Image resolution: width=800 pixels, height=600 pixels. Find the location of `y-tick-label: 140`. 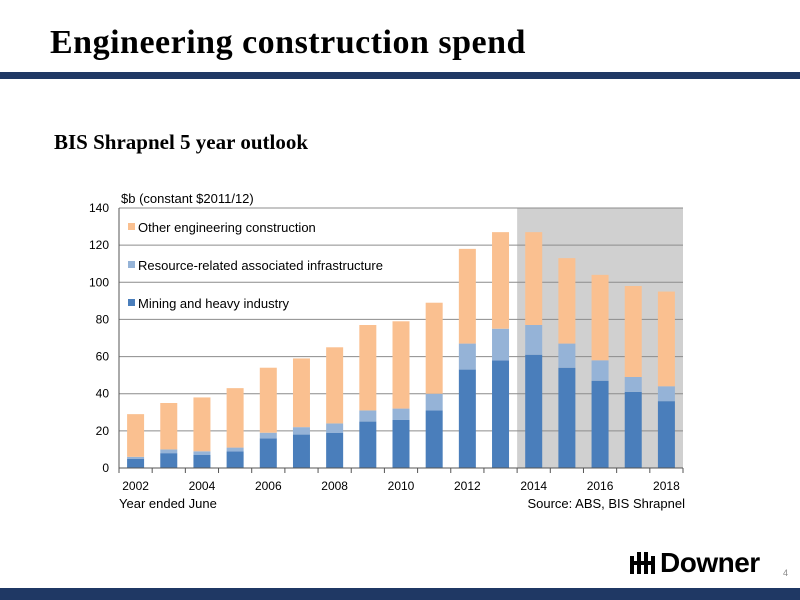

y-tick-label: 140 is located at coordinates (99, 208).